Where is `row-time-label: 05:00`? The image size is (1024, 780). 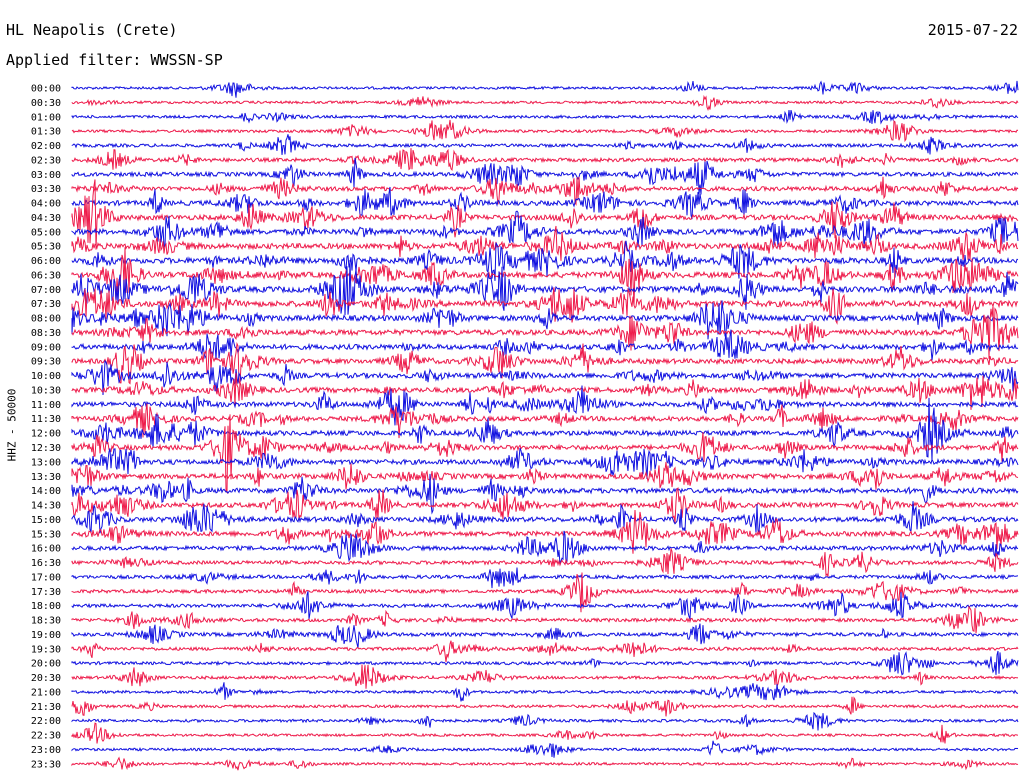 row-time-label: 05:00 is located at coordinates (46, 232).